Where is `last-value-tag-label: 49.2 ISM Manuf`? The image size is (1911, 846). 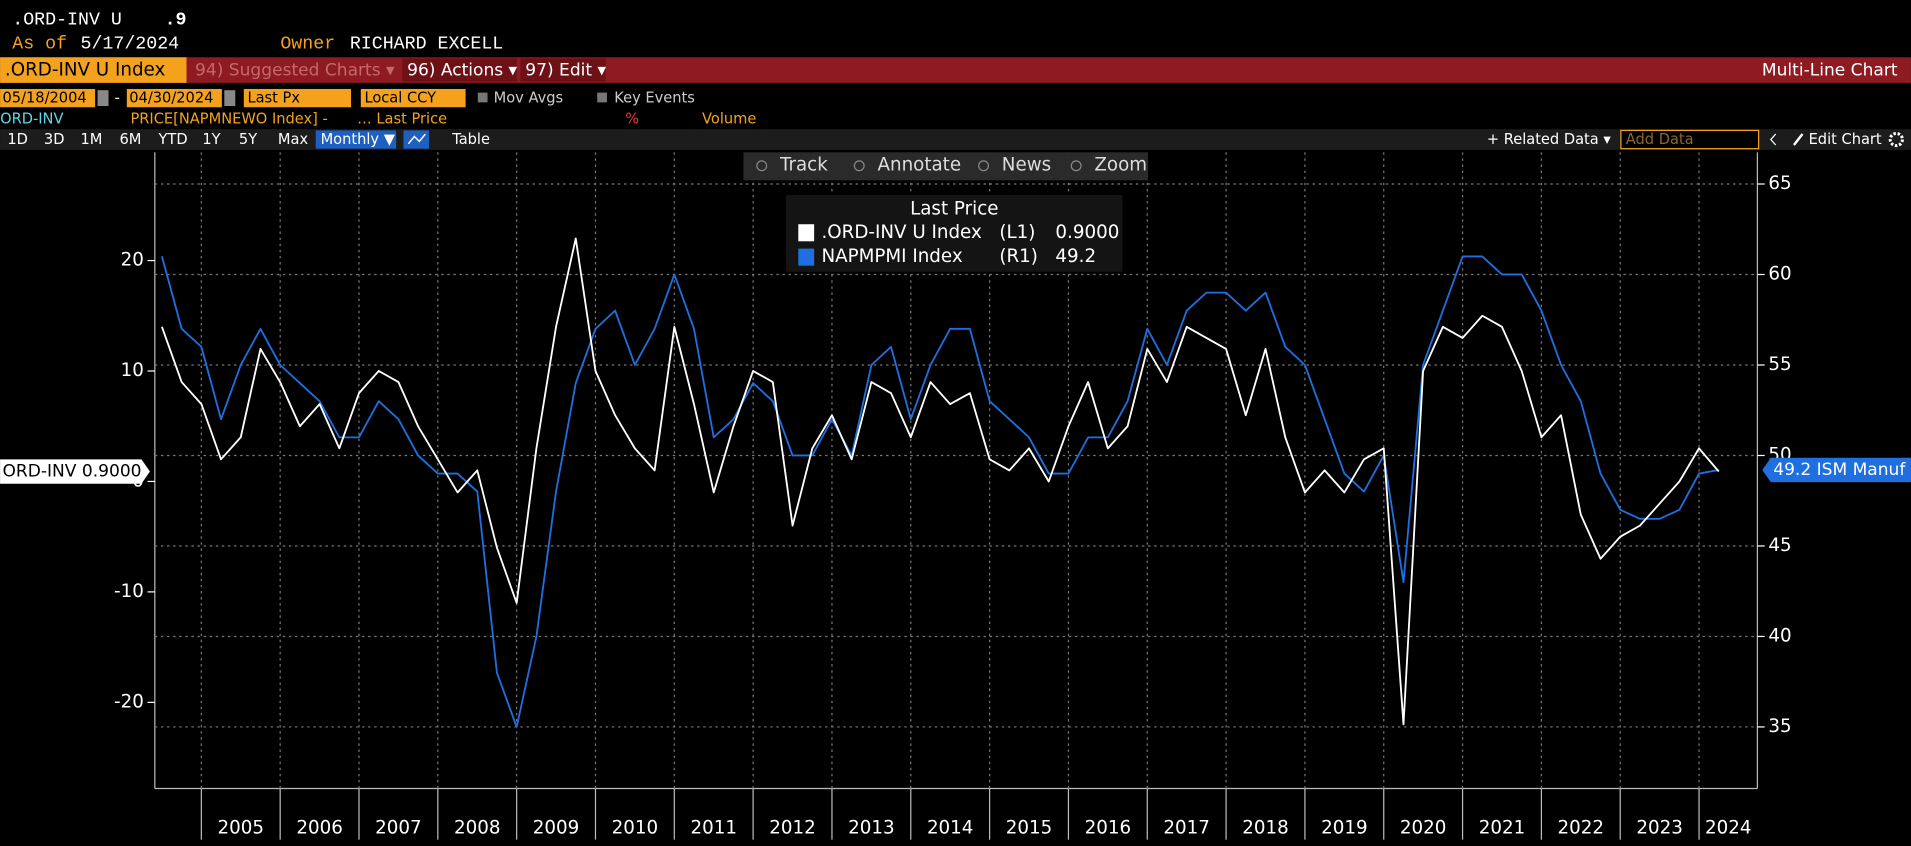 last-value-tag-label: 49.2 ISM Manuf is located at coordinates (1839, 470).